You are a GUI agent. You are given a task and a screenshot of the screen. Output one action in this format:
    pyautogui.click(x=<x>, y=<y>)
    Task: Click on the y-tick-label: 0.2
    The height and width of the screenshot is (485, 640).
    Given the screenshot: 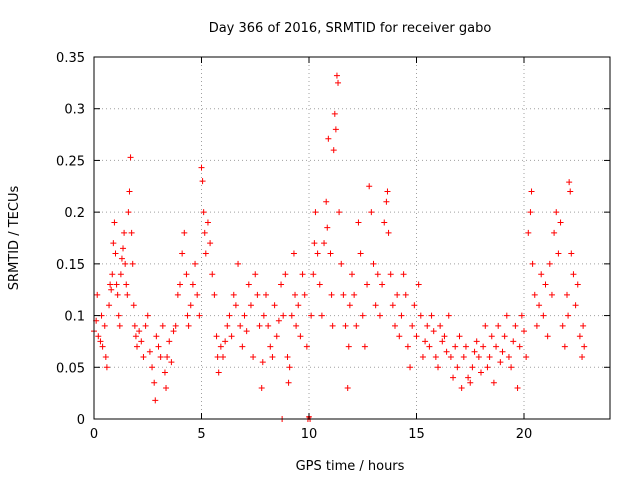 What is the action you would take?
    pyautogui.click(x=74, y=213)
    